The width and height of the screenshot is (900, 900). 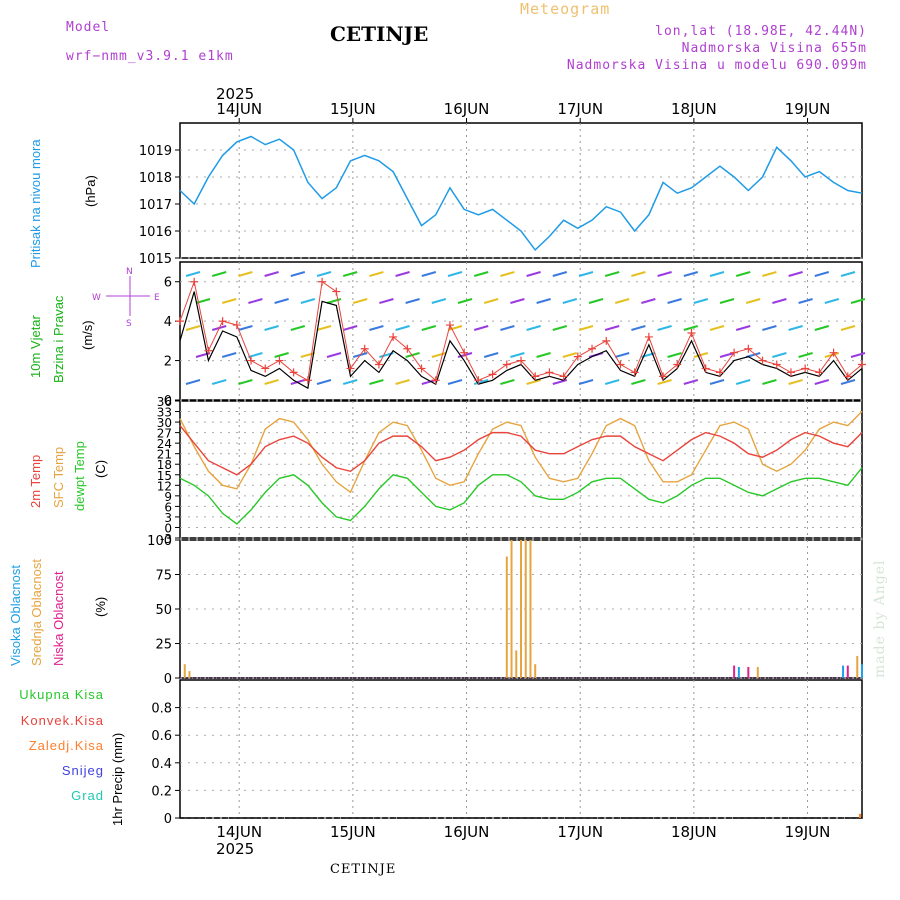 What do you see at coordinates (164, 444) in the screenshot?
I see `ytick-label-temperature-9: 24` at bounding box center [164, 444].